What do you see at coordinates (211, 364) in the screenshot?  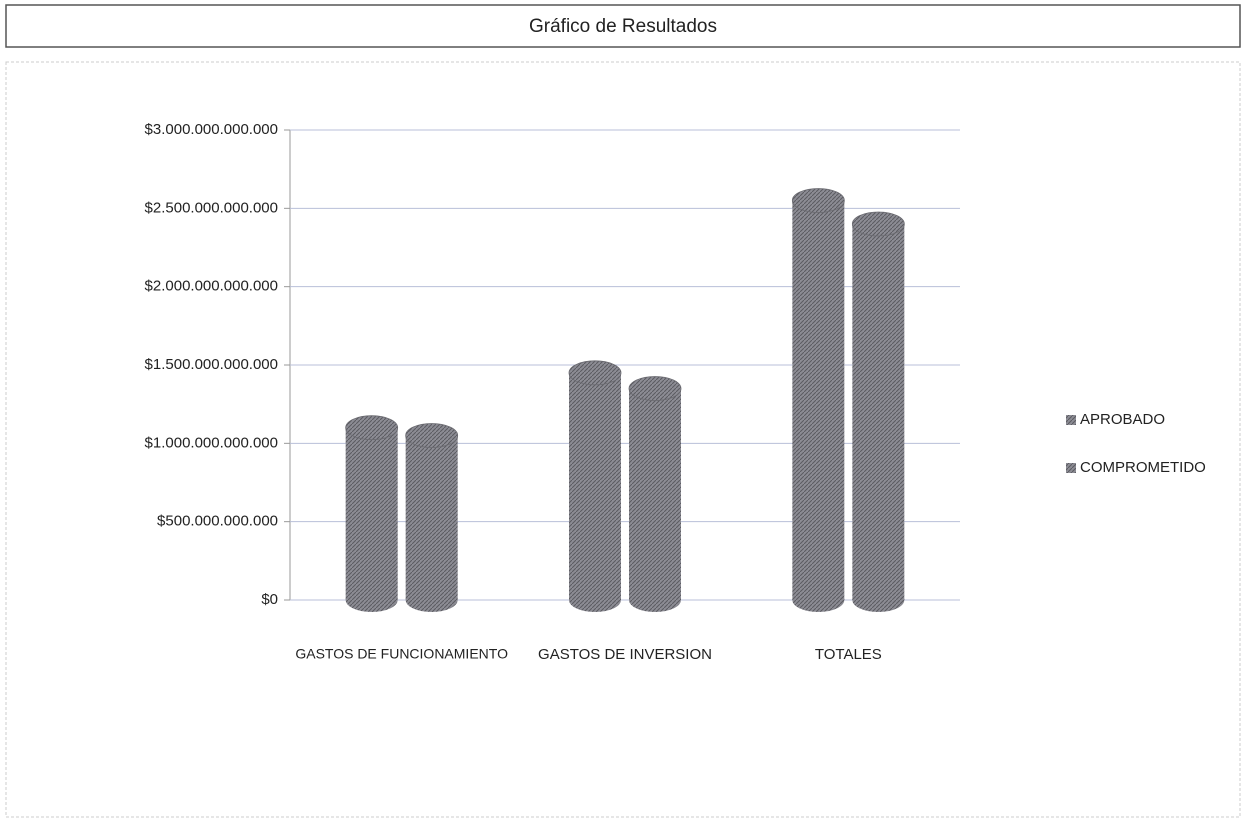 I see `y-tick-label: $1.500.000.000.000` at bounding box center [211, 364].